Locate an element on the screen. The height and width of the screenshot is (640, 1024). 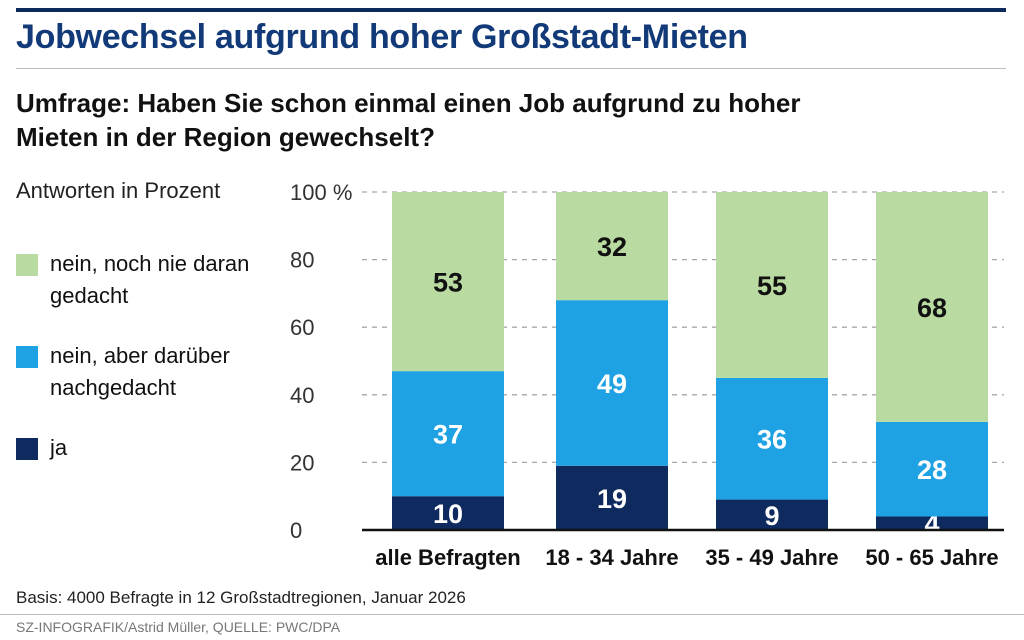
data-label: 37 is located at coordinates (448, 435).